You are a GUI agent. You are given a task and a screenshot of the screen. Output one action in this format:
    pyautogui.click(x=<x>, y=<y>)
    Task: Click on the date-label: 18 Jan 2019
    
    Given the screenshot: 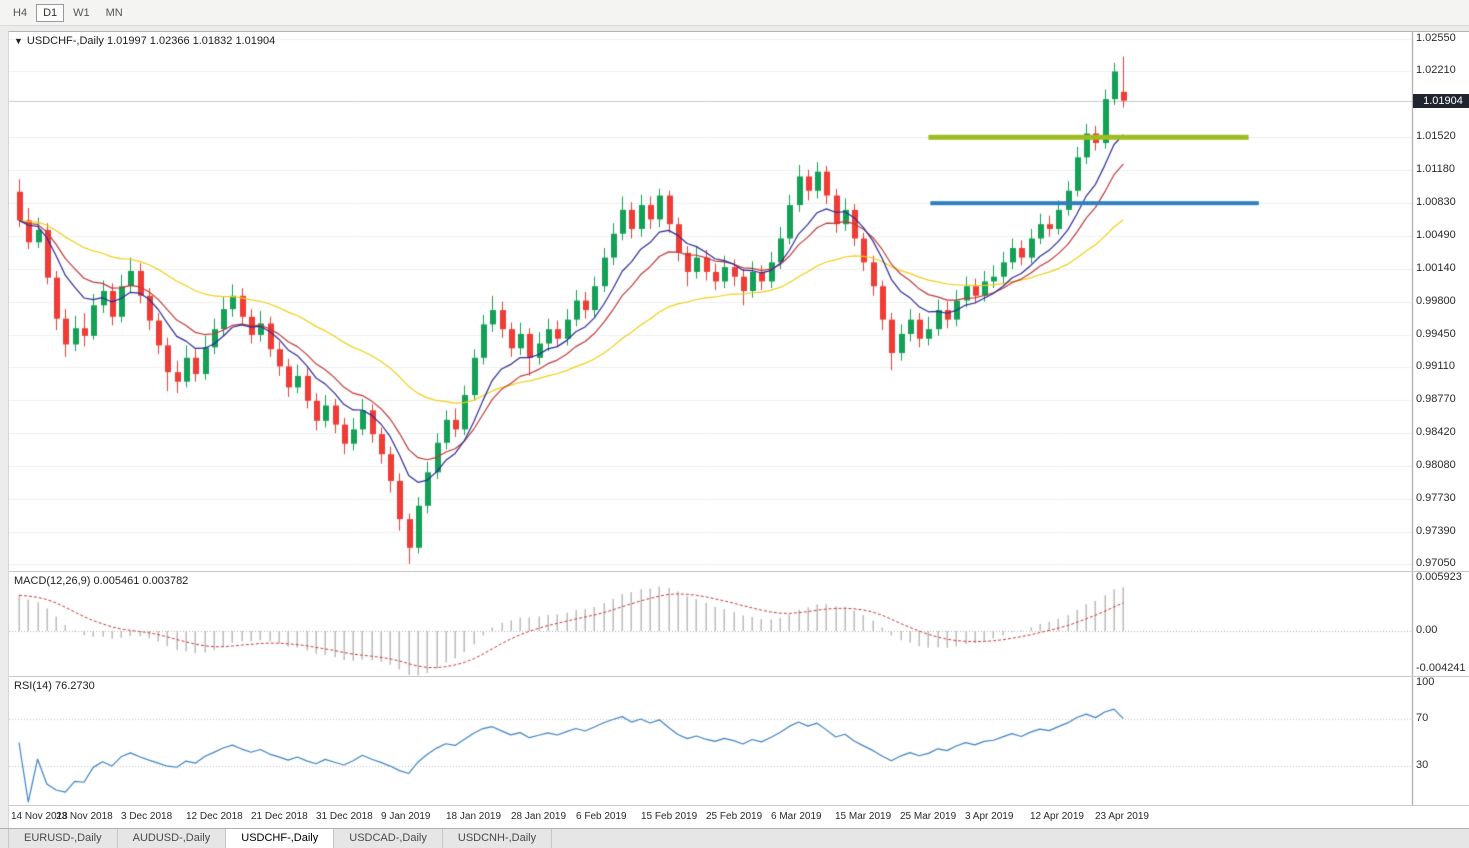 What is the action you would take?
    pyautogui.click(x=474, y=816)
    